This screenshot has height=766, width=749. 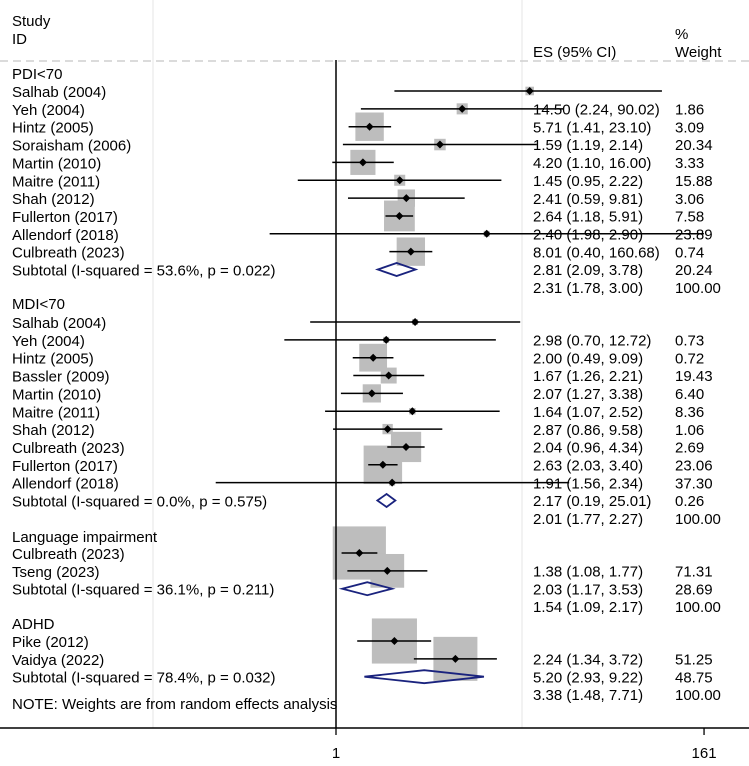 What do you see at coordinates (694, 660) in the screenshot?
I see `weight-label: 51.25` at bounding box center [694, 660].